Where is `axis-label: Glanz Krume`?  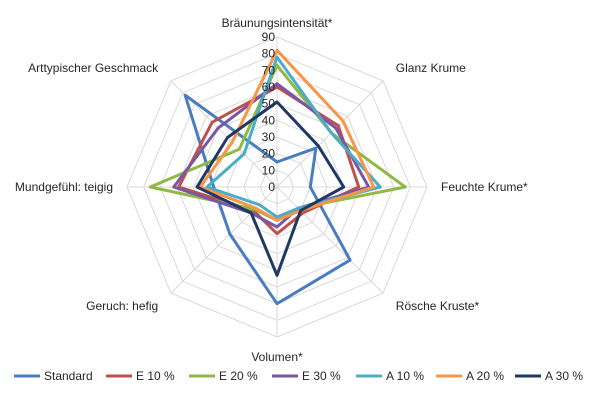 axis-label: Glanz Krume is located at coordinates (431, 68).